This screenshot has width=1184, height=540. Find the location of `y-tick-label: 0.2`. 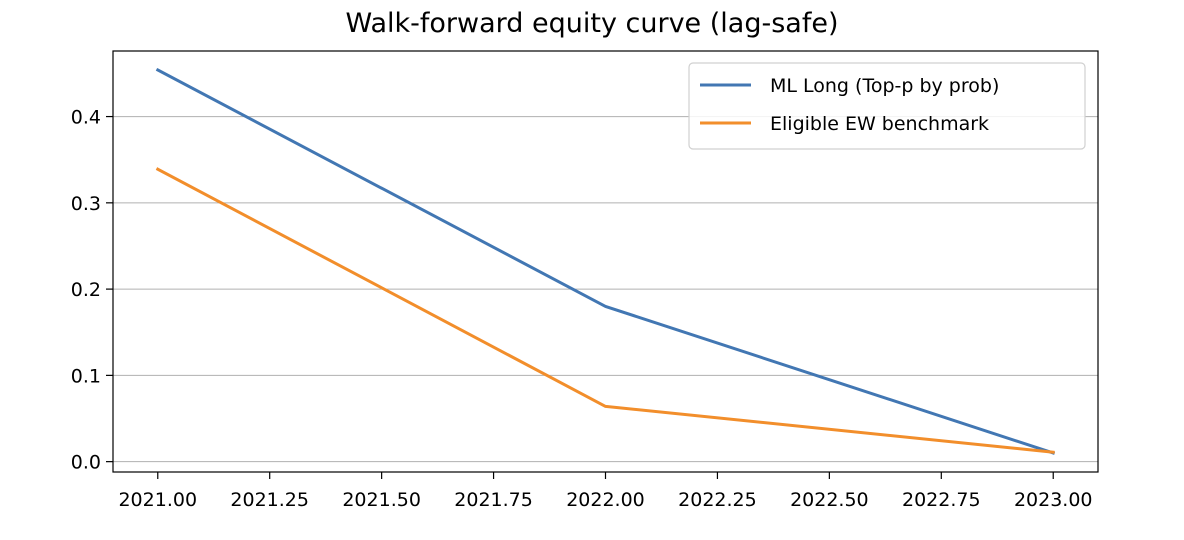

y-tick-label: 0.2 is located at coordinates (86, 290).